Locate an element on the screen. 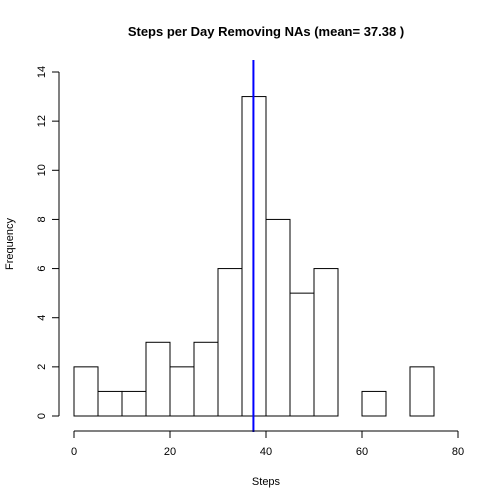  x-tick-label-1: 20 is located at coordinates (170, 452).